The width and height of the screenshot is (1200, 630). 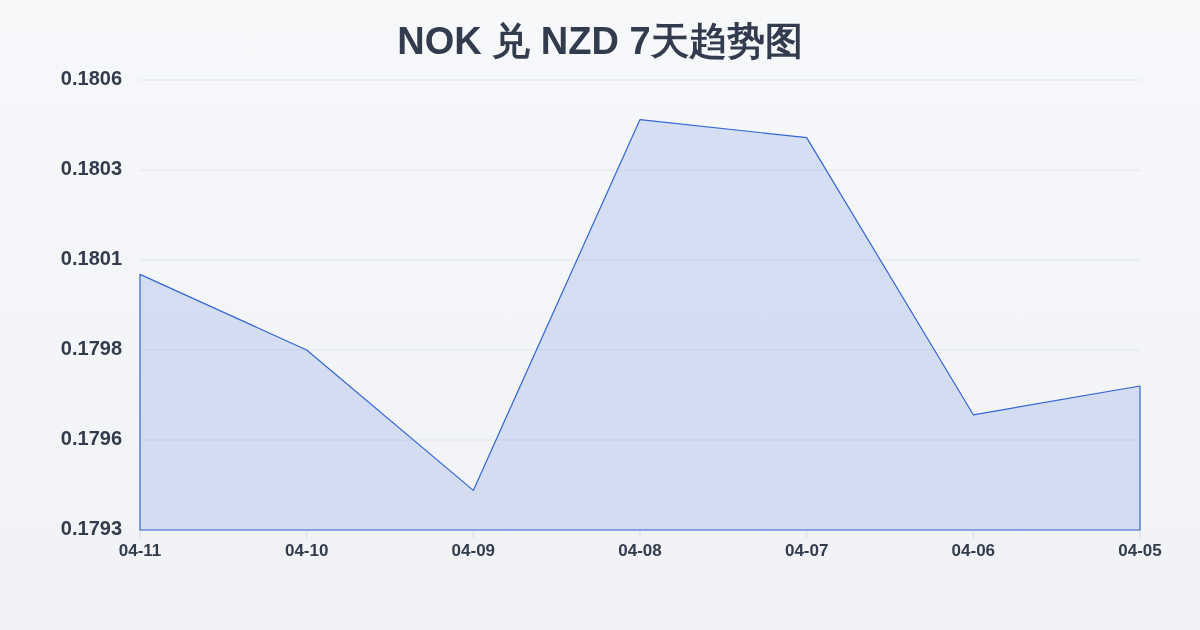 What do you see at coordinates (600, 41) in the screenshot?
I see `chart-title: NOK 兑 NZD 7天趋势图` at bounding box center [600, 41].